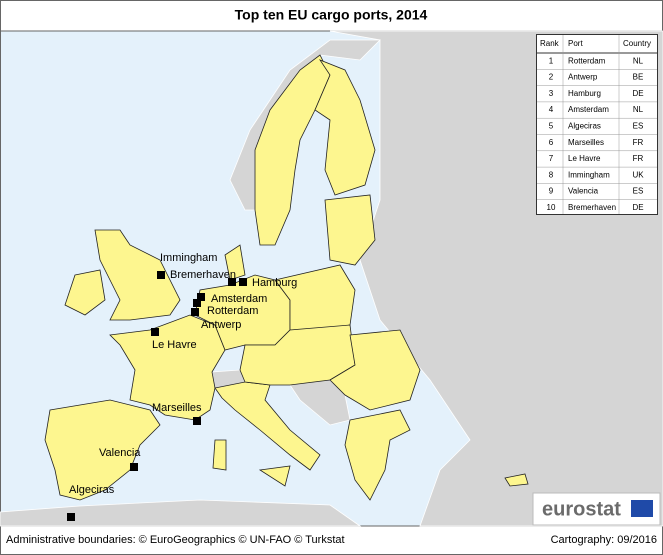  I want to click on table-box, so click(597, 124).